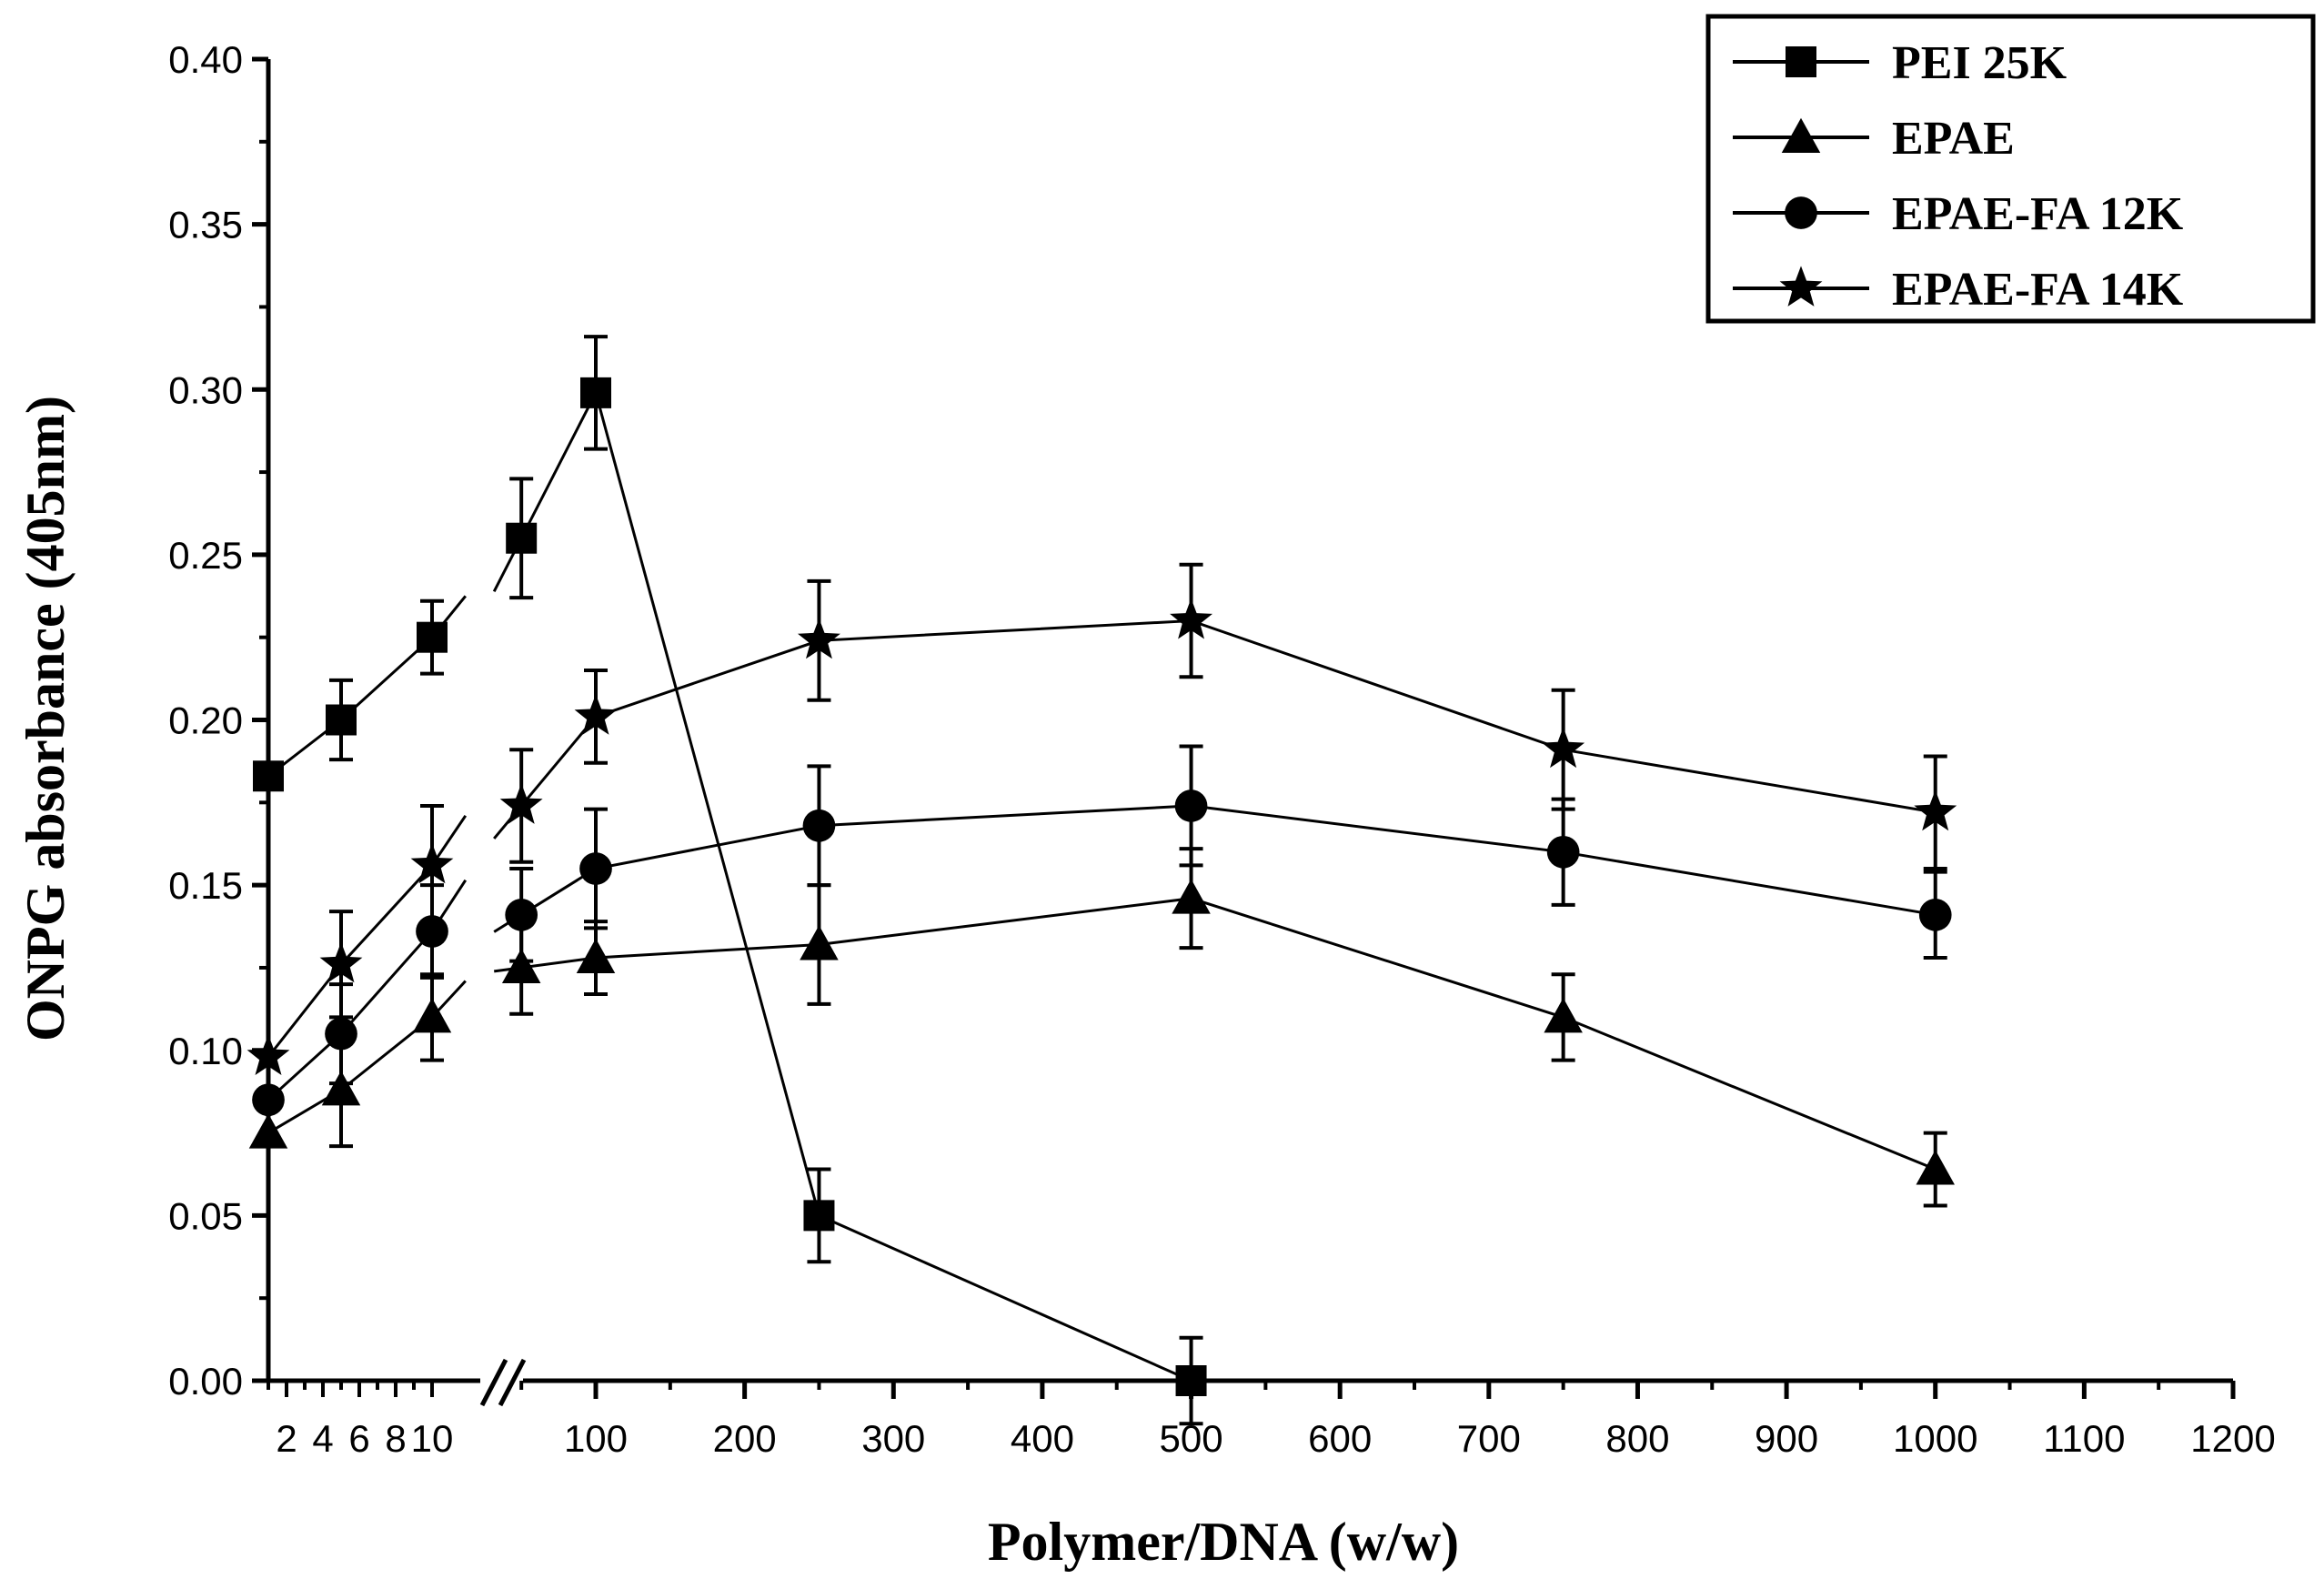 This screenshot has height=1589, width=2324. Describe the element at coordinates (1042, 1438) in the screenshot. I see `x-tick-label-high: 400` at that location.